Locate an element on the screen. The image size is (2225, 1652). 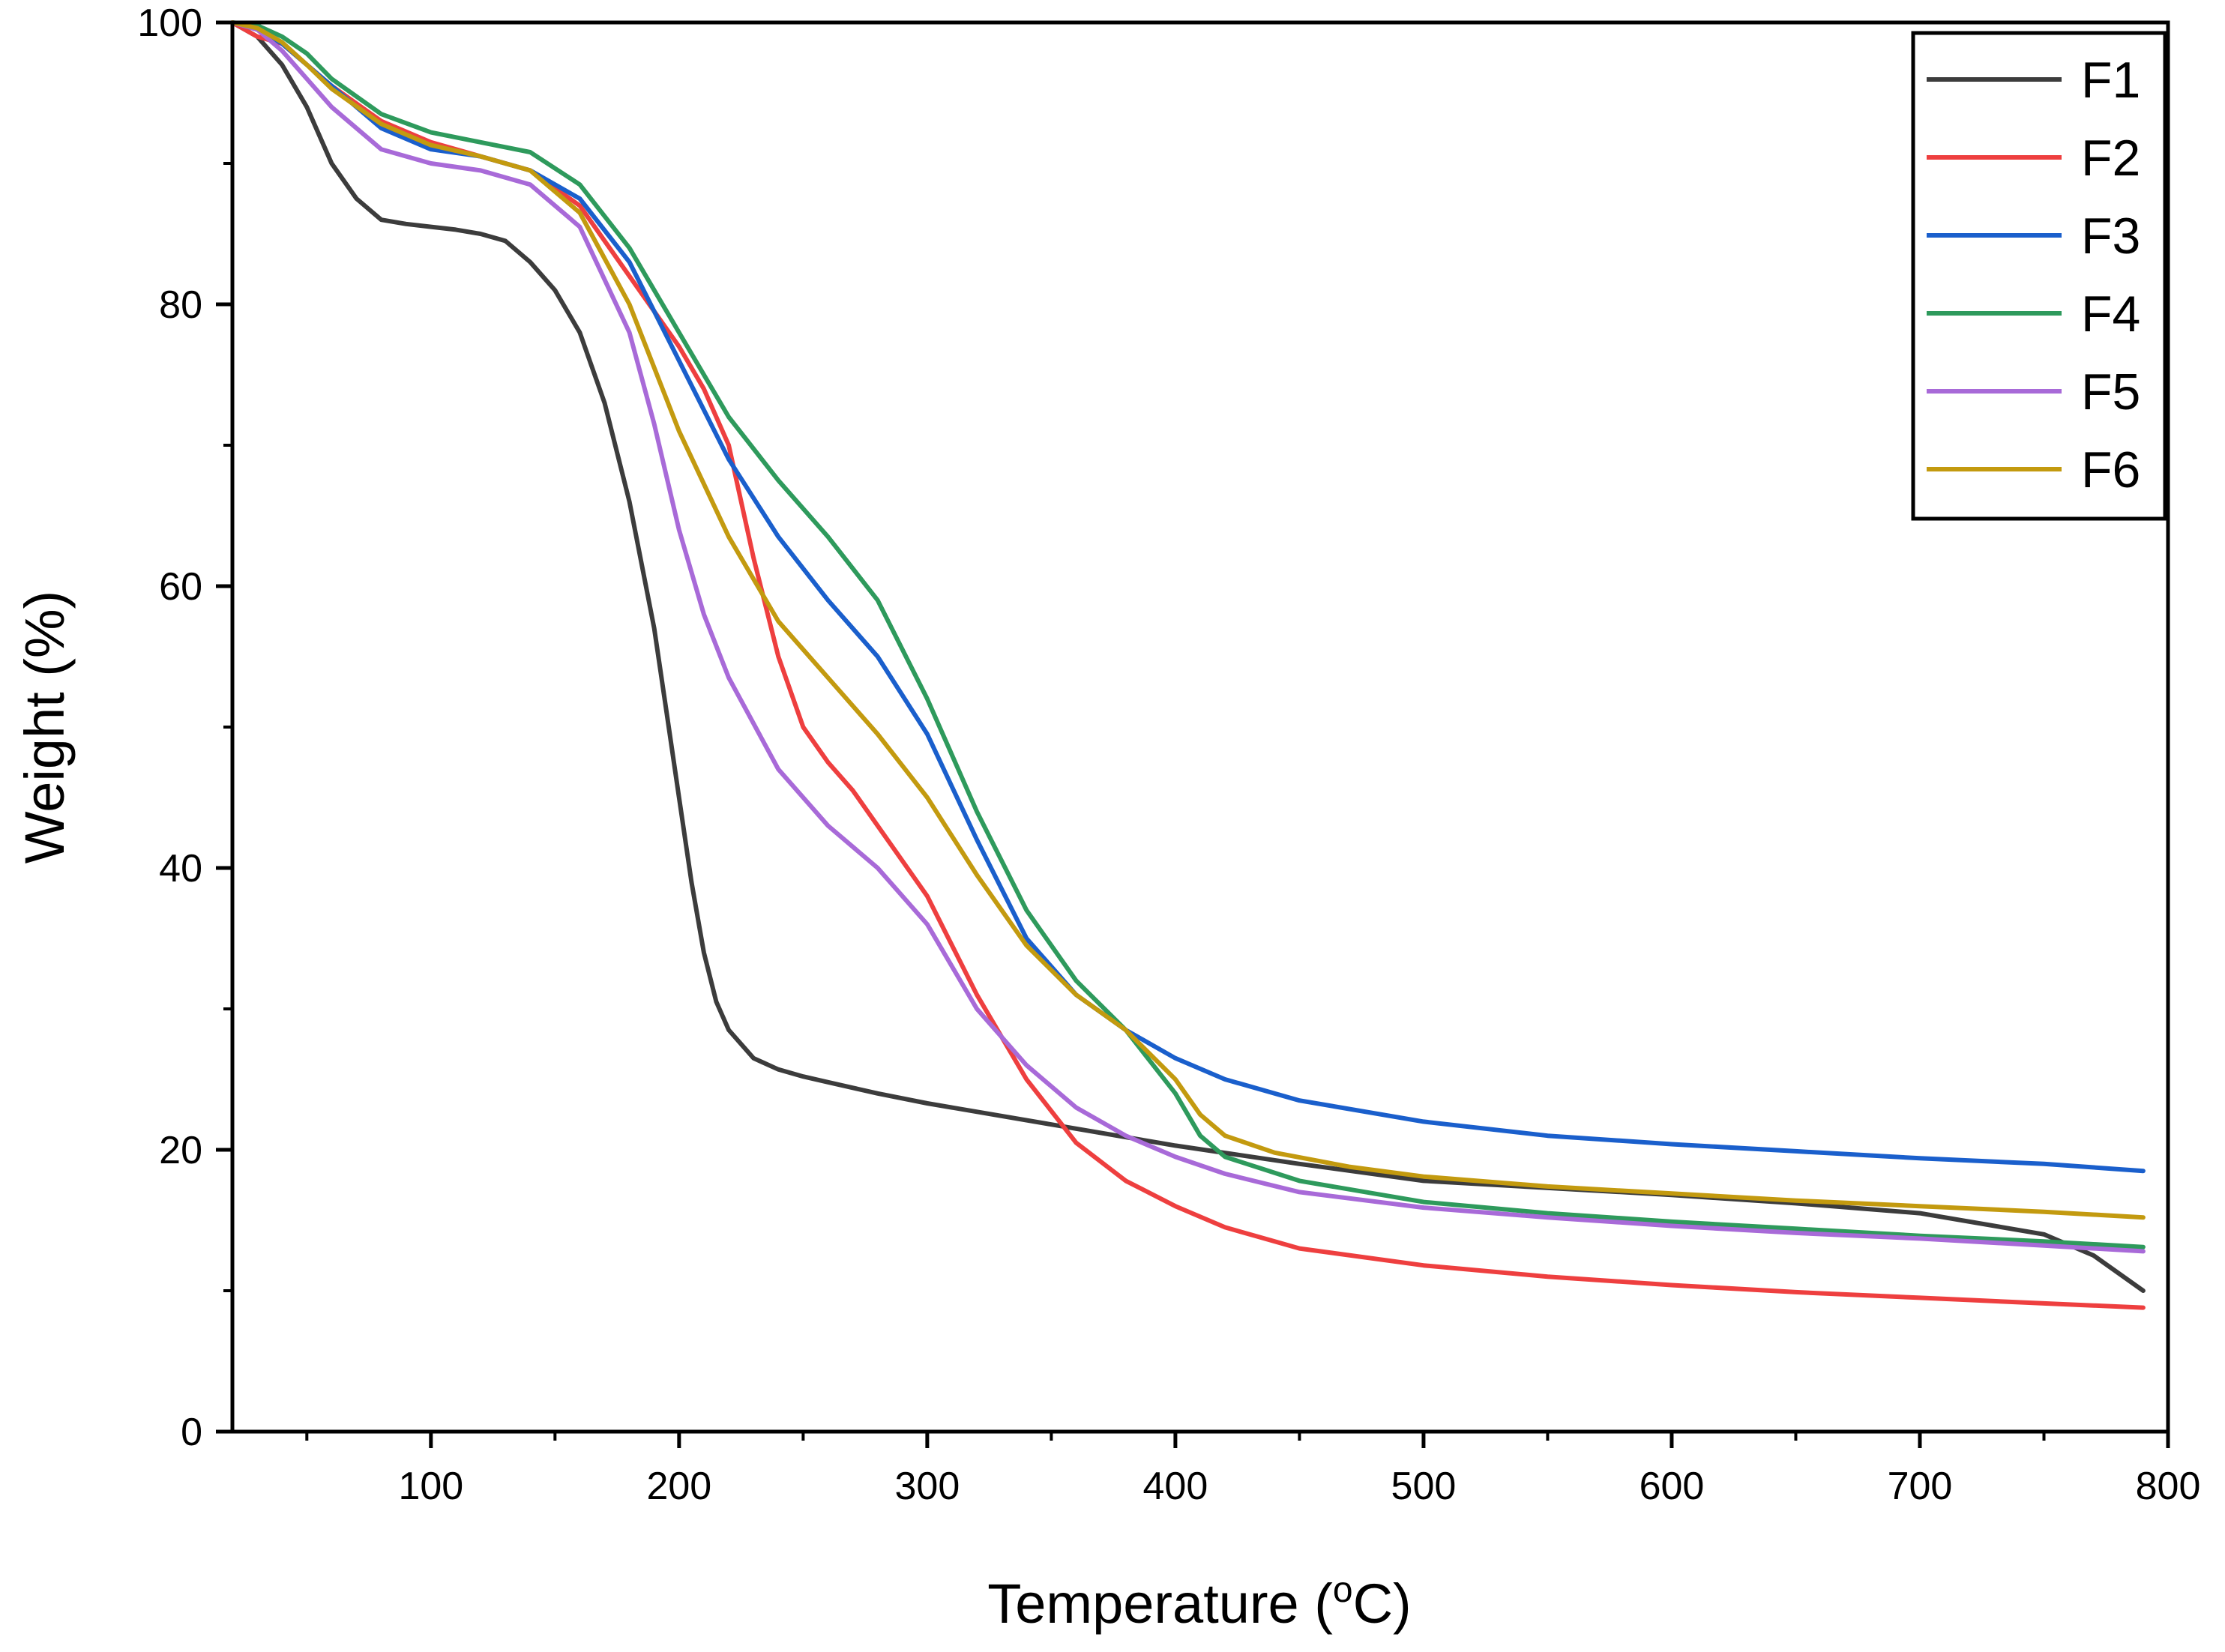
x-axis-title: Temperature (oC) is located at coordinates (1199, 1602).